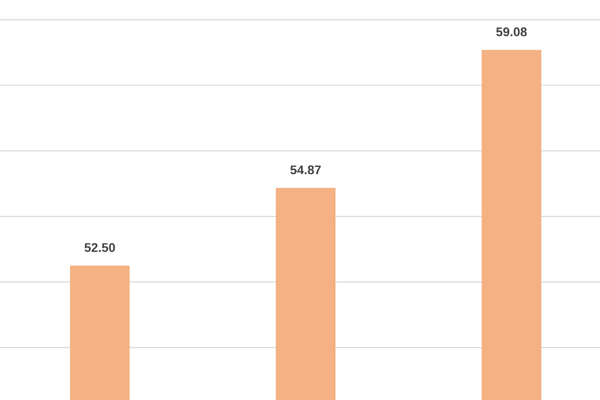 The image size is (600, 400). What do you see at coordinates (305, 169) in the screenshot?
I see `data-label: 54.87` at bounding box center [305, 169].